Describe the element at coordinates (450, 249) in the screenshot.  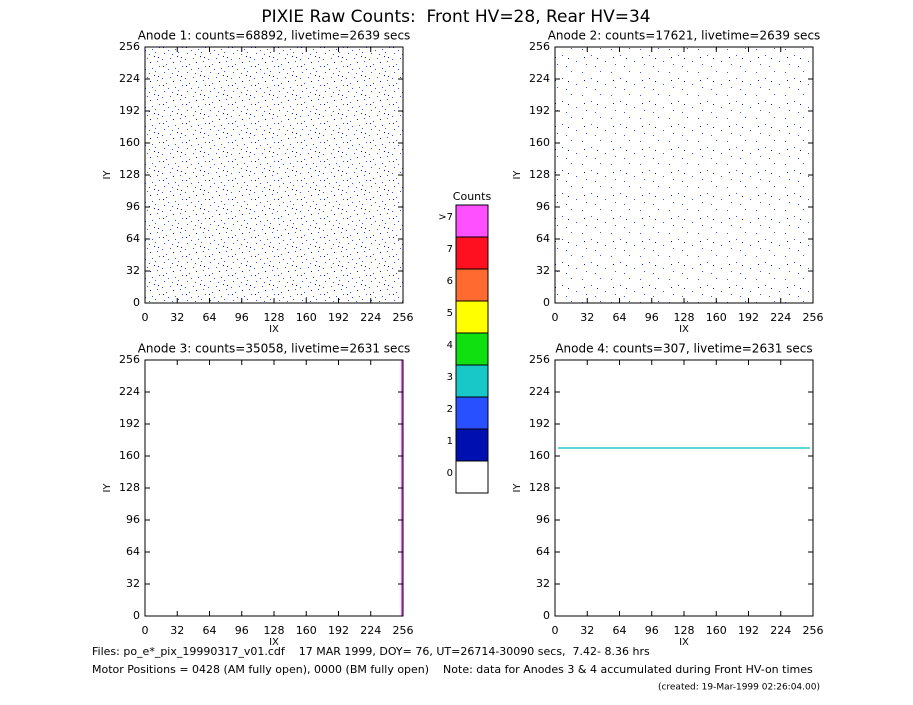
I see `colorbar-label: 7` at that location.